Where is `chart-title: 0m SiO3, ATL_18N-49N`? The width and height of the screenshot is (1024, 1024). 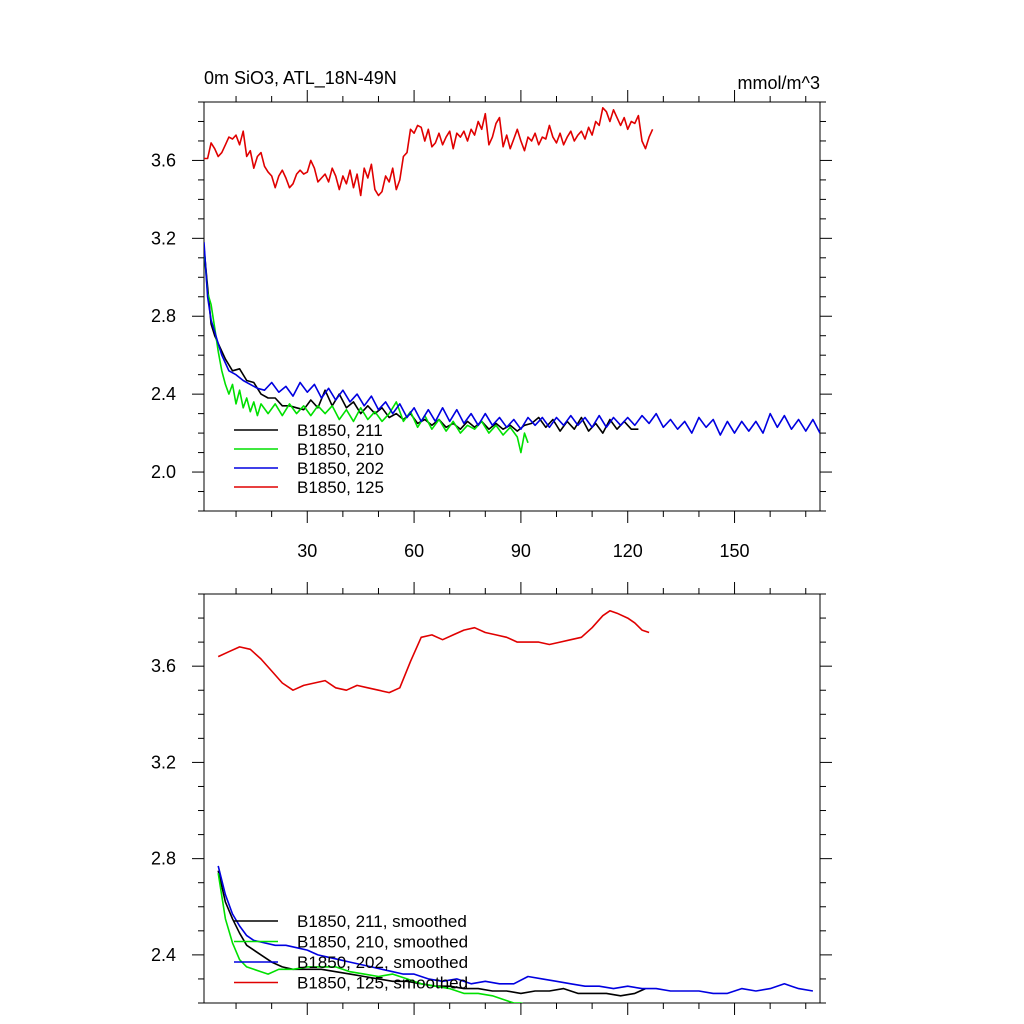 chart-title: 0m SiO3, ATL_18N-49N is located at coordinates (300, 78).